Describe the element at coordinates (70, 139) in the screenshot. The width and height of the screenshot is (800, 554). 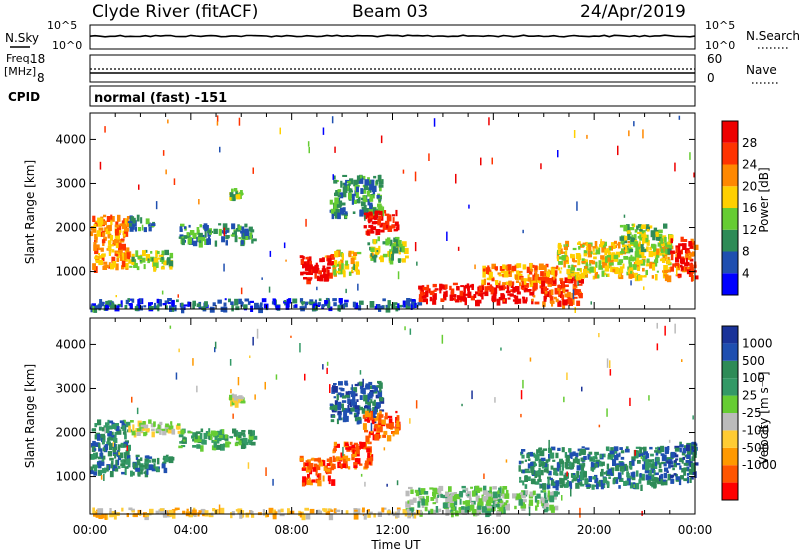
I see `y-tick-label: 4000` at that location.